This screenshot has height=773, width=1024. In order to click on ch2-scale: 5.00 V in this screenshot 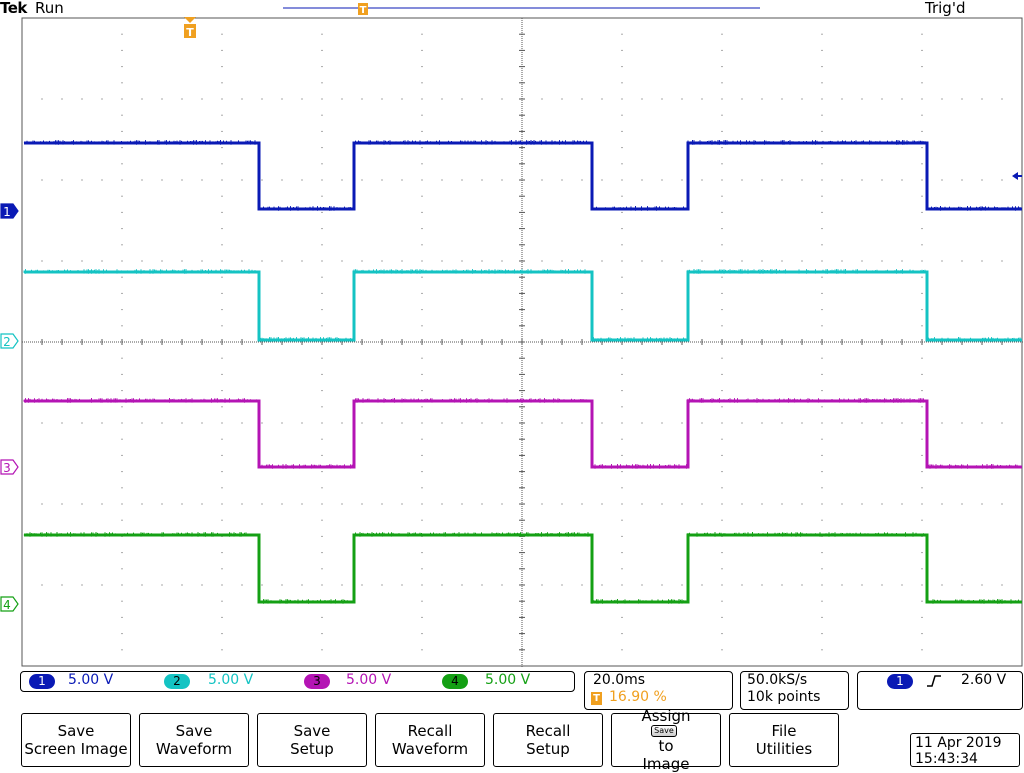, I will do `click(231, 680)`.